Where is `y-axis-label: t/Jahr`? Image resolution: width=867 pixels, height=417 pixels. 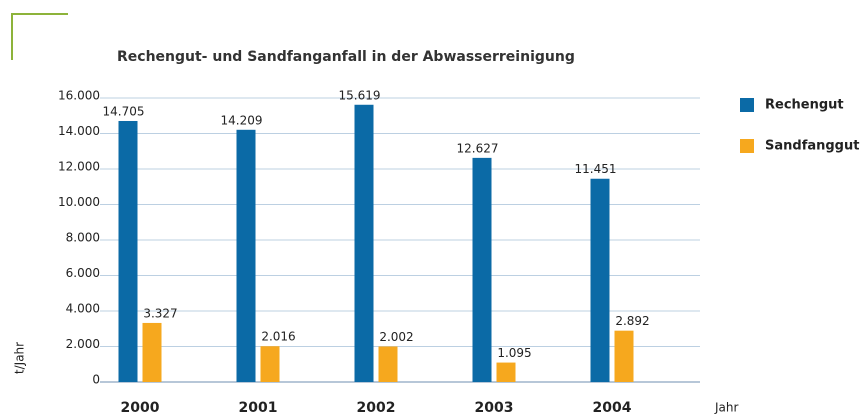
y-axis-label: t/Jahr is located at coordinates (20, 358).